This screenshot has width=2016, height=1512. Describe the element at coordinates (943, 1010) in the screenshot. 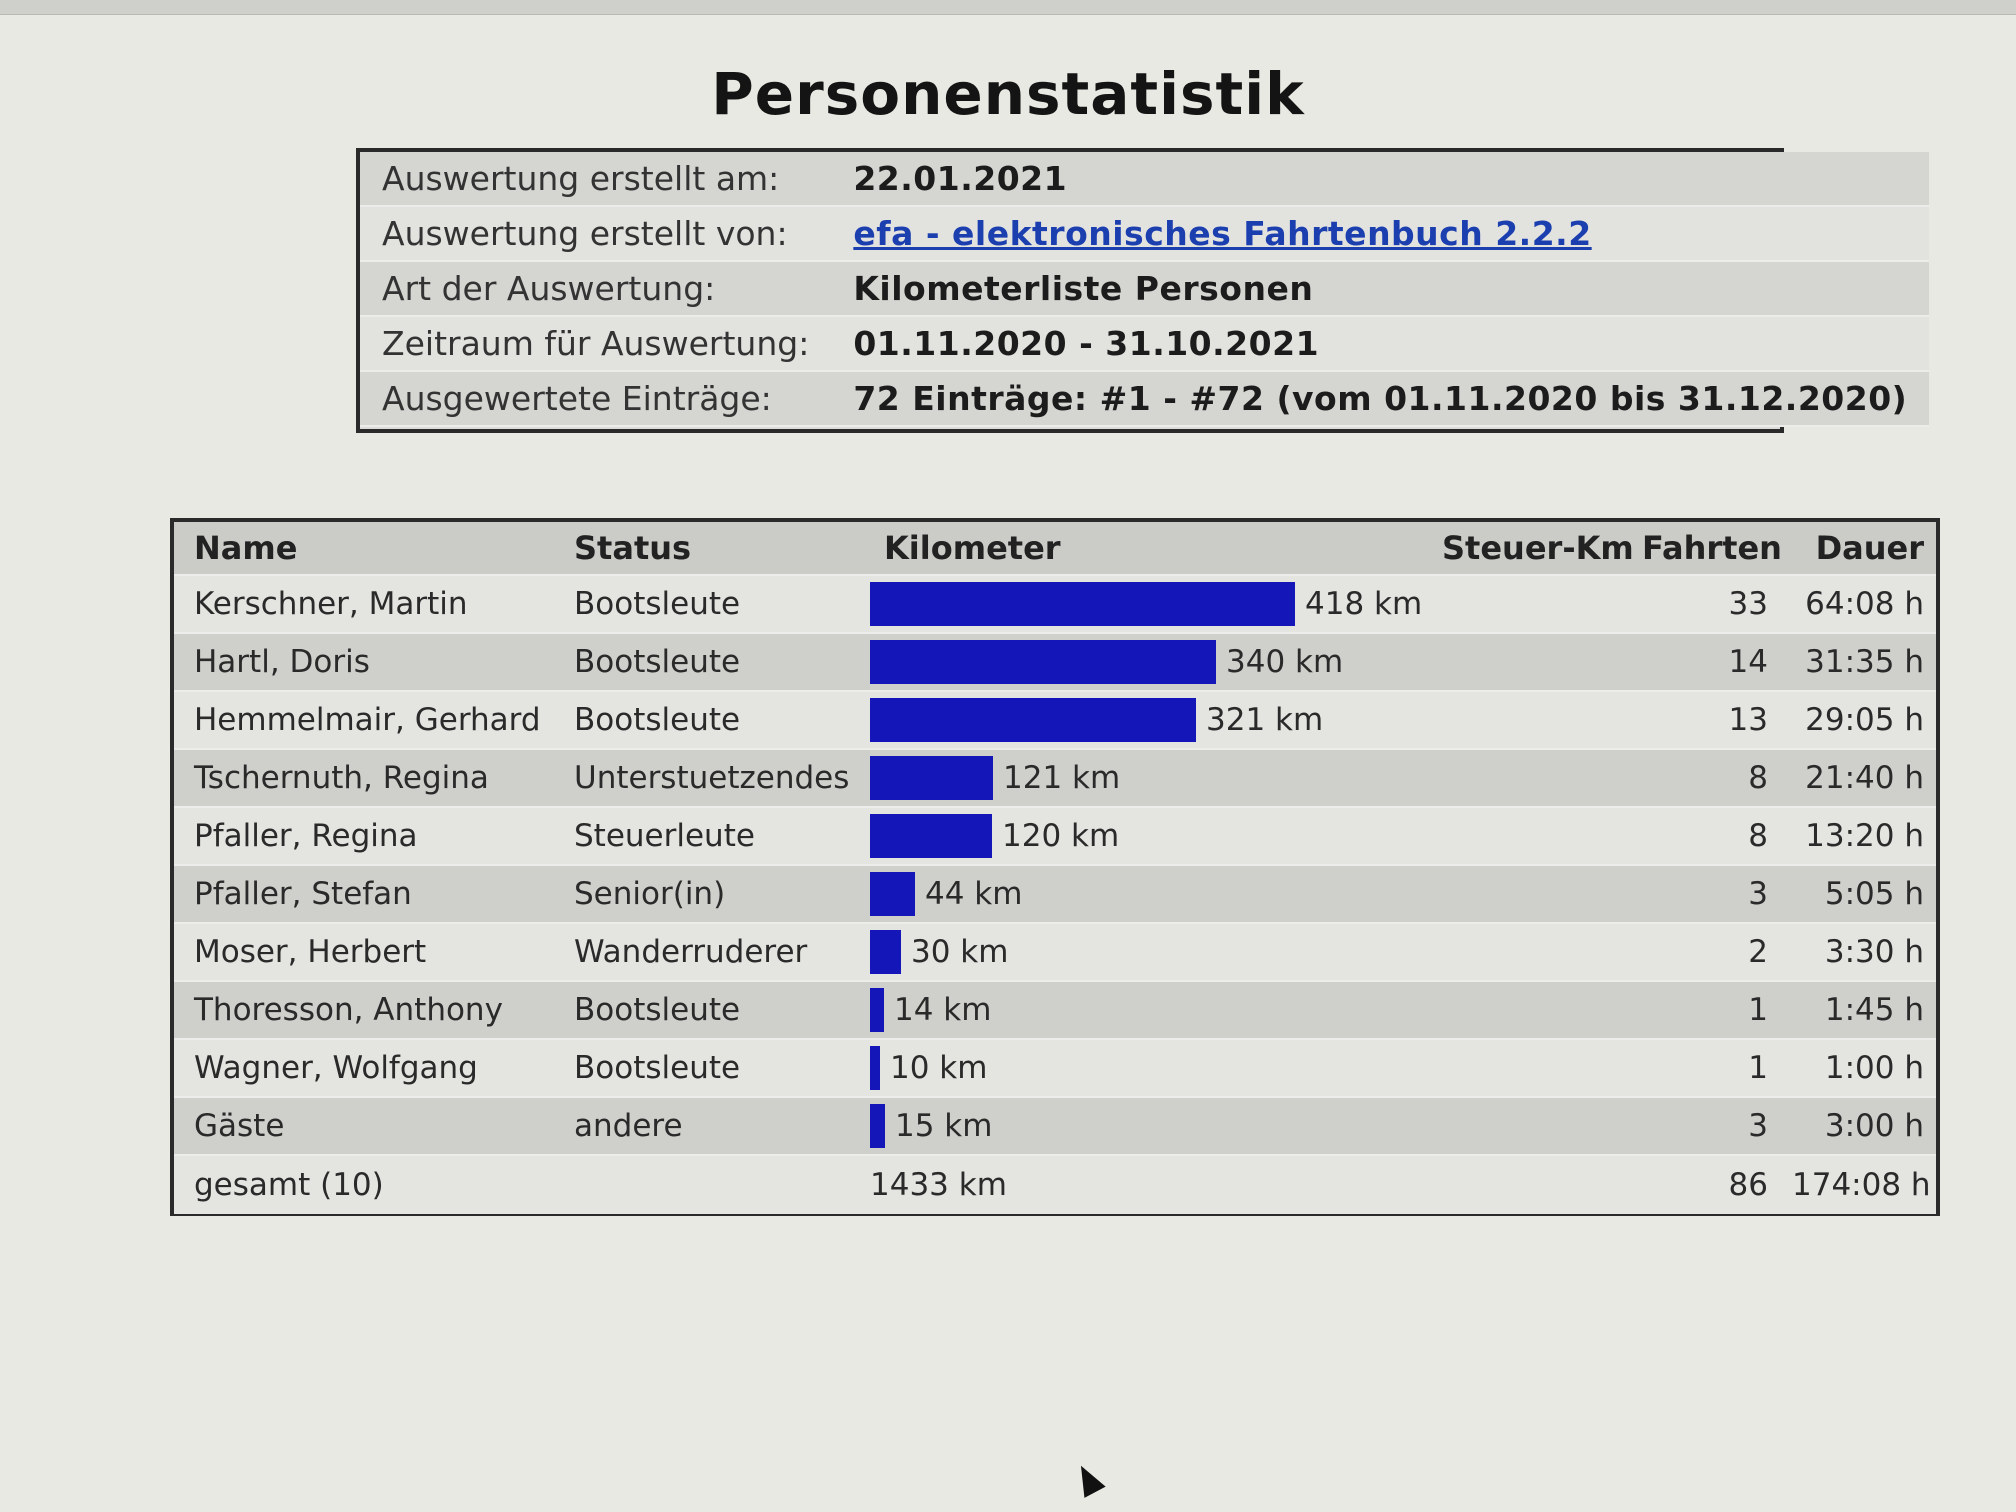

I see `km-label: 14 km` at that location.